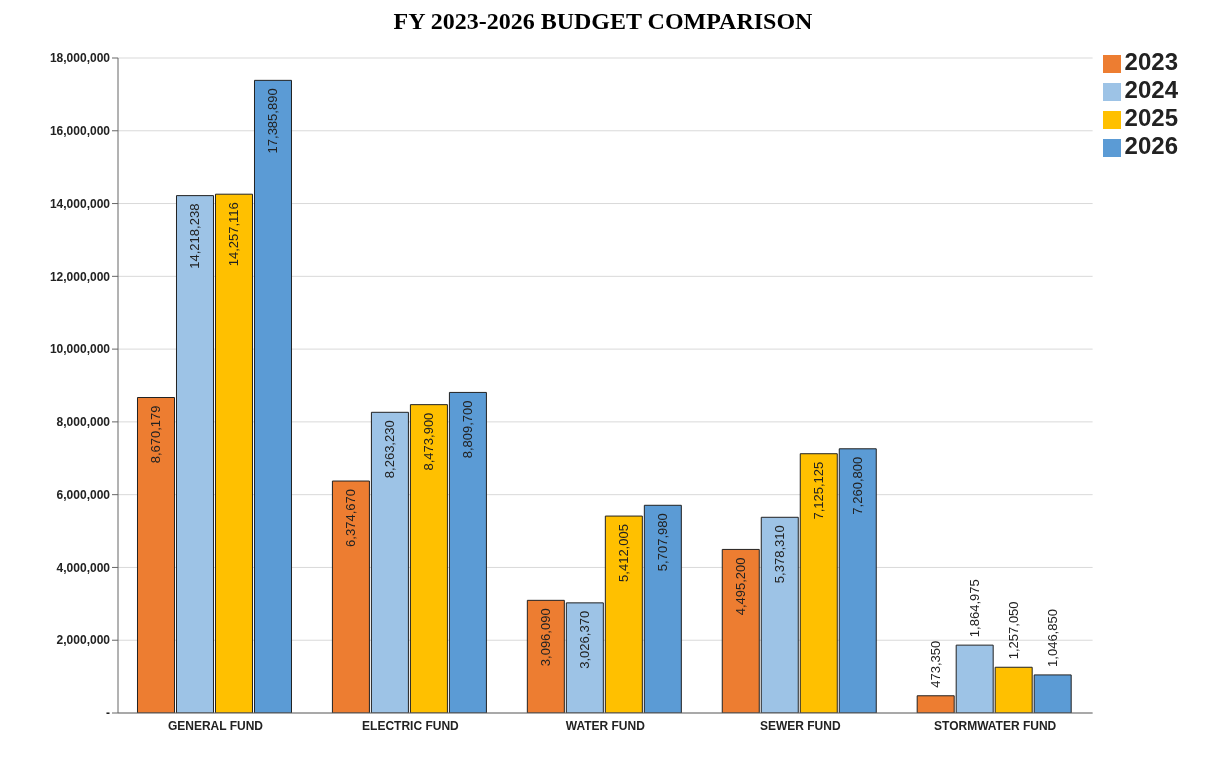 The image size is (1208, 767). I want to click on data-label: 14,257,116, so click(234, 234).